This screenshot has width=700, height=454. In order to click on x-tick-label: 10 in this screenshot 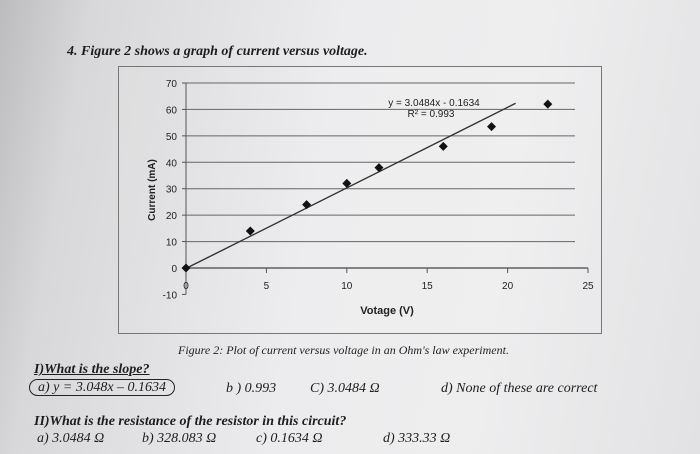, I will do `click(347, 286)`.